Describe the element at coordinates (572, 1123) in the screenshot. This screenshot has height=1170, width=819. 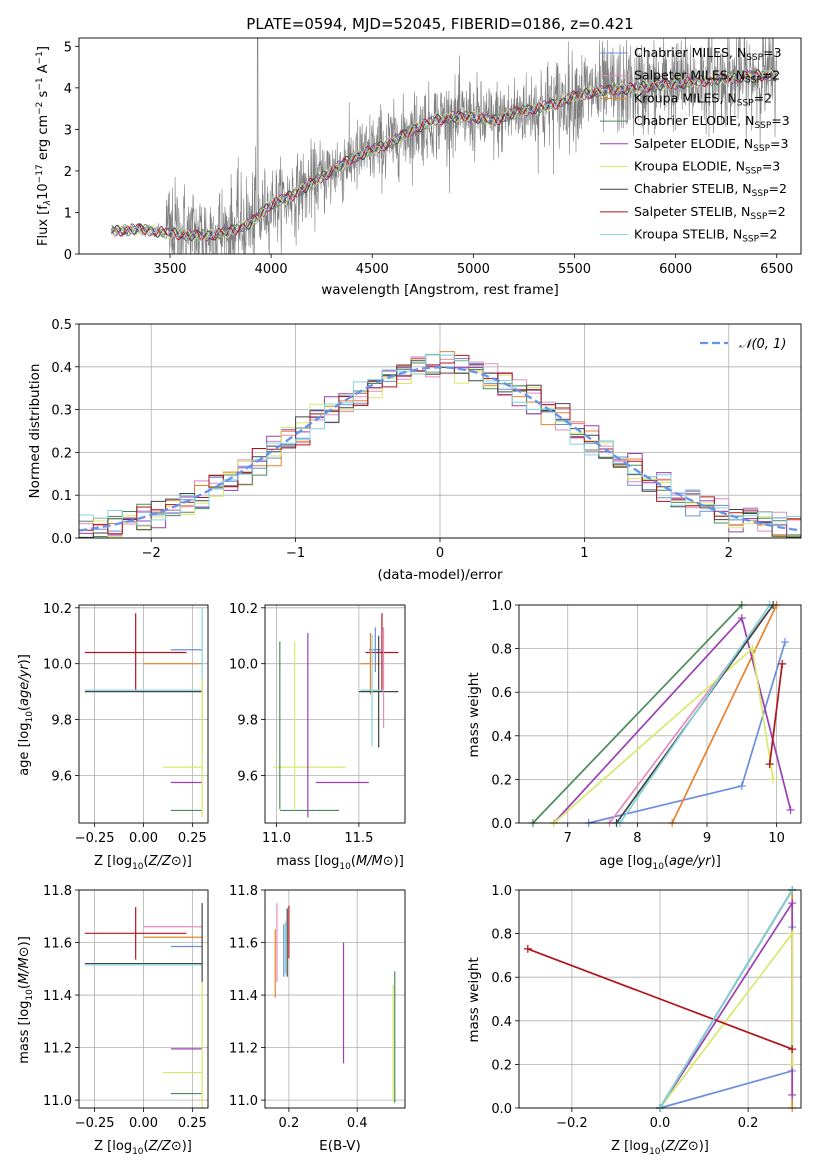
I see `weight_vs_Z-xtick-label: −0.2` at that location.